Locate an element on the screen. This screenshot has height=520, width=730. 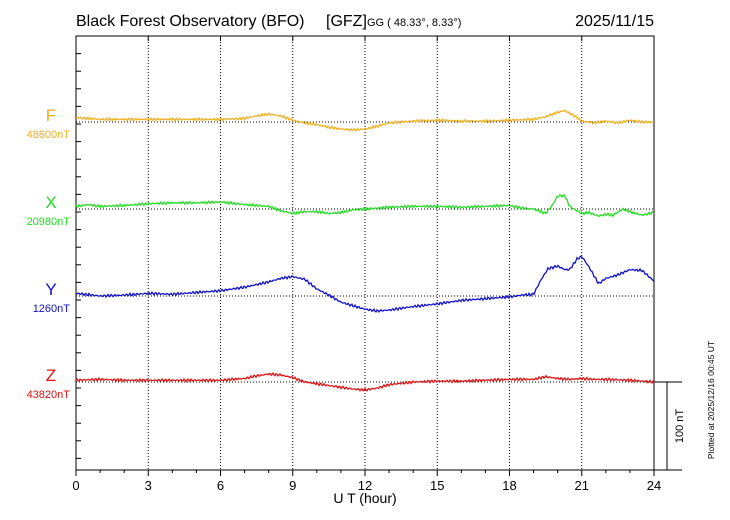
x-tick-label-21: 21 is located at coordinates (582, 485).